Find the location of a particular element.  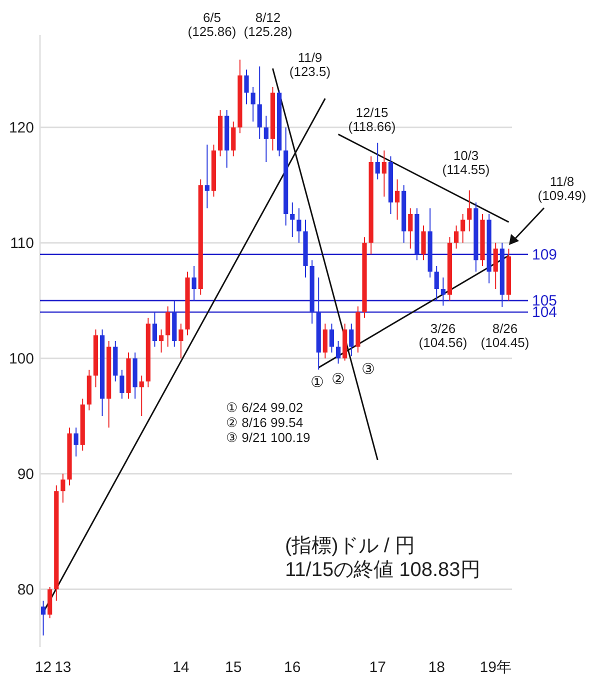

y-tick-label: 80 is located at coordinates (25, 589).